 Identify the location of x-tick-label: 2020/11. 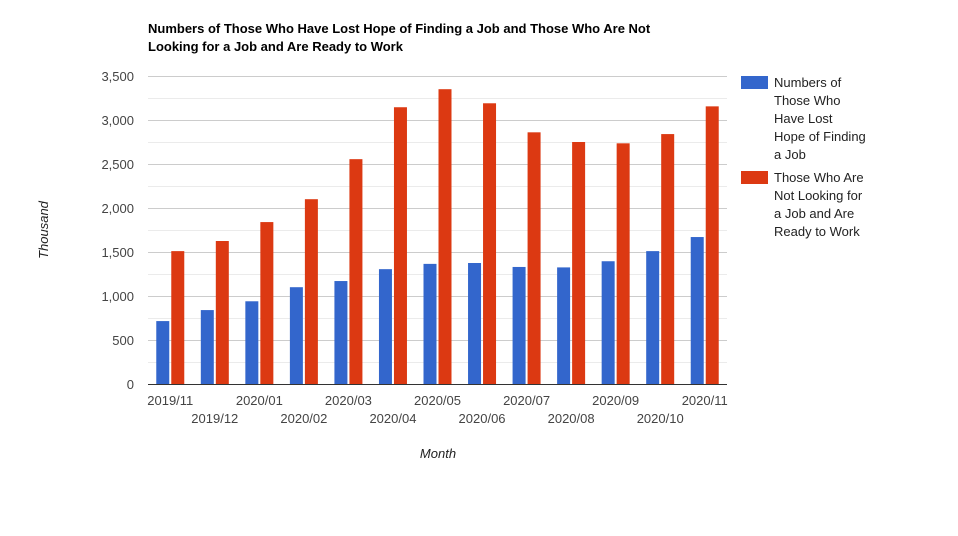
(705, 400).